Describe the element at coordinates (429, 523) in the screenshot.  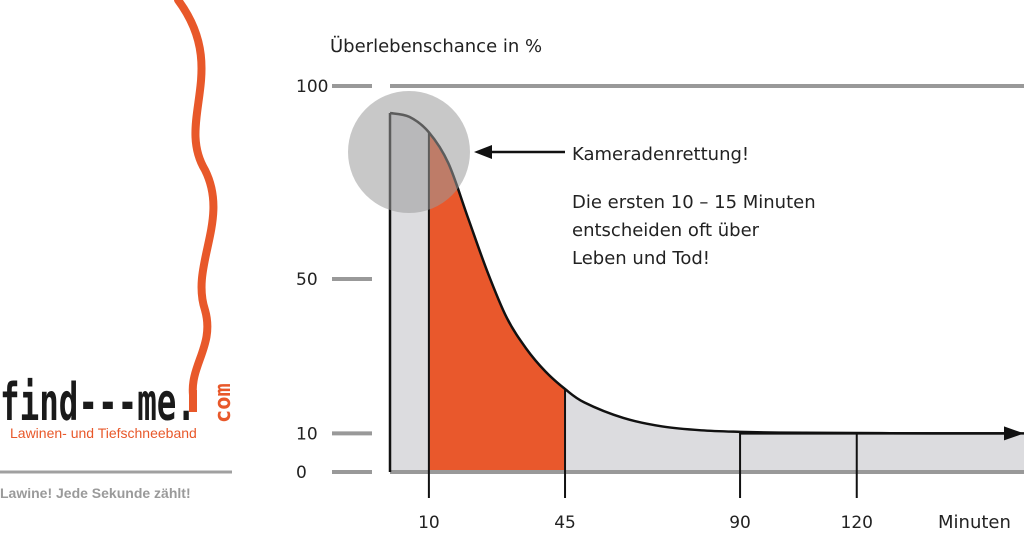
I see `x-tick-label-10: 10` at that location.